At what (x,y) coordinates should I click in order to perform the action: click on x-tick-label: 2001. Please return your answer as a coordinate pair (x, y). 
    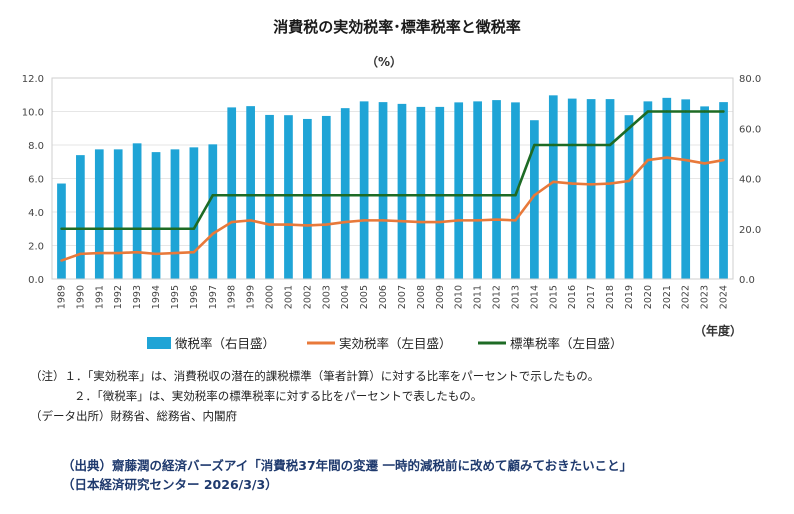
    Looking at the image, I should click on (288, 297).